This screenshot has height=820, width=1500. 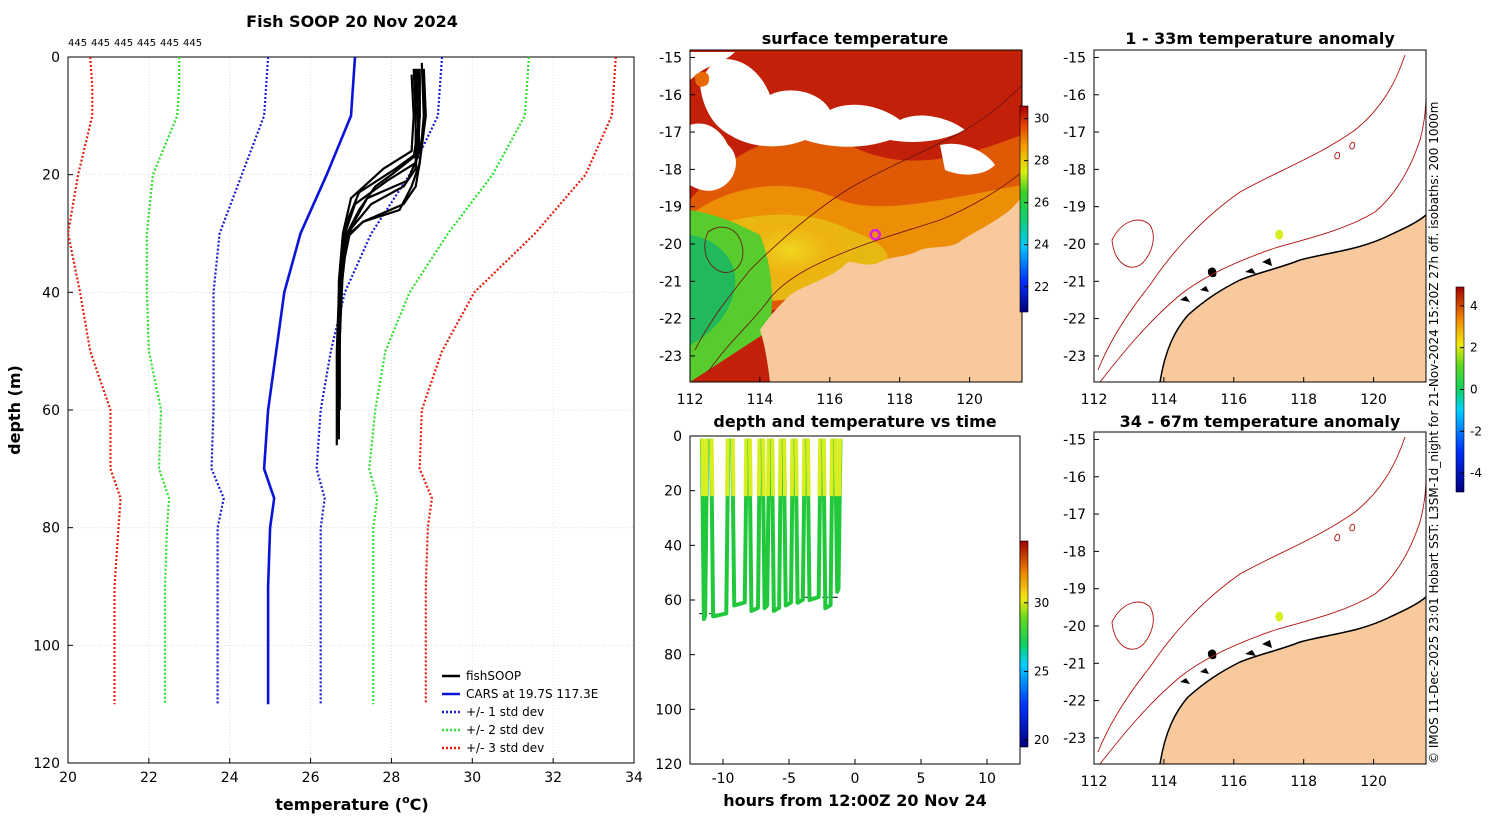 What do you see at coordinates (376, 248) in the screenshot?
I see `fishsoop-cast-line` at bounding box center [376, 248].